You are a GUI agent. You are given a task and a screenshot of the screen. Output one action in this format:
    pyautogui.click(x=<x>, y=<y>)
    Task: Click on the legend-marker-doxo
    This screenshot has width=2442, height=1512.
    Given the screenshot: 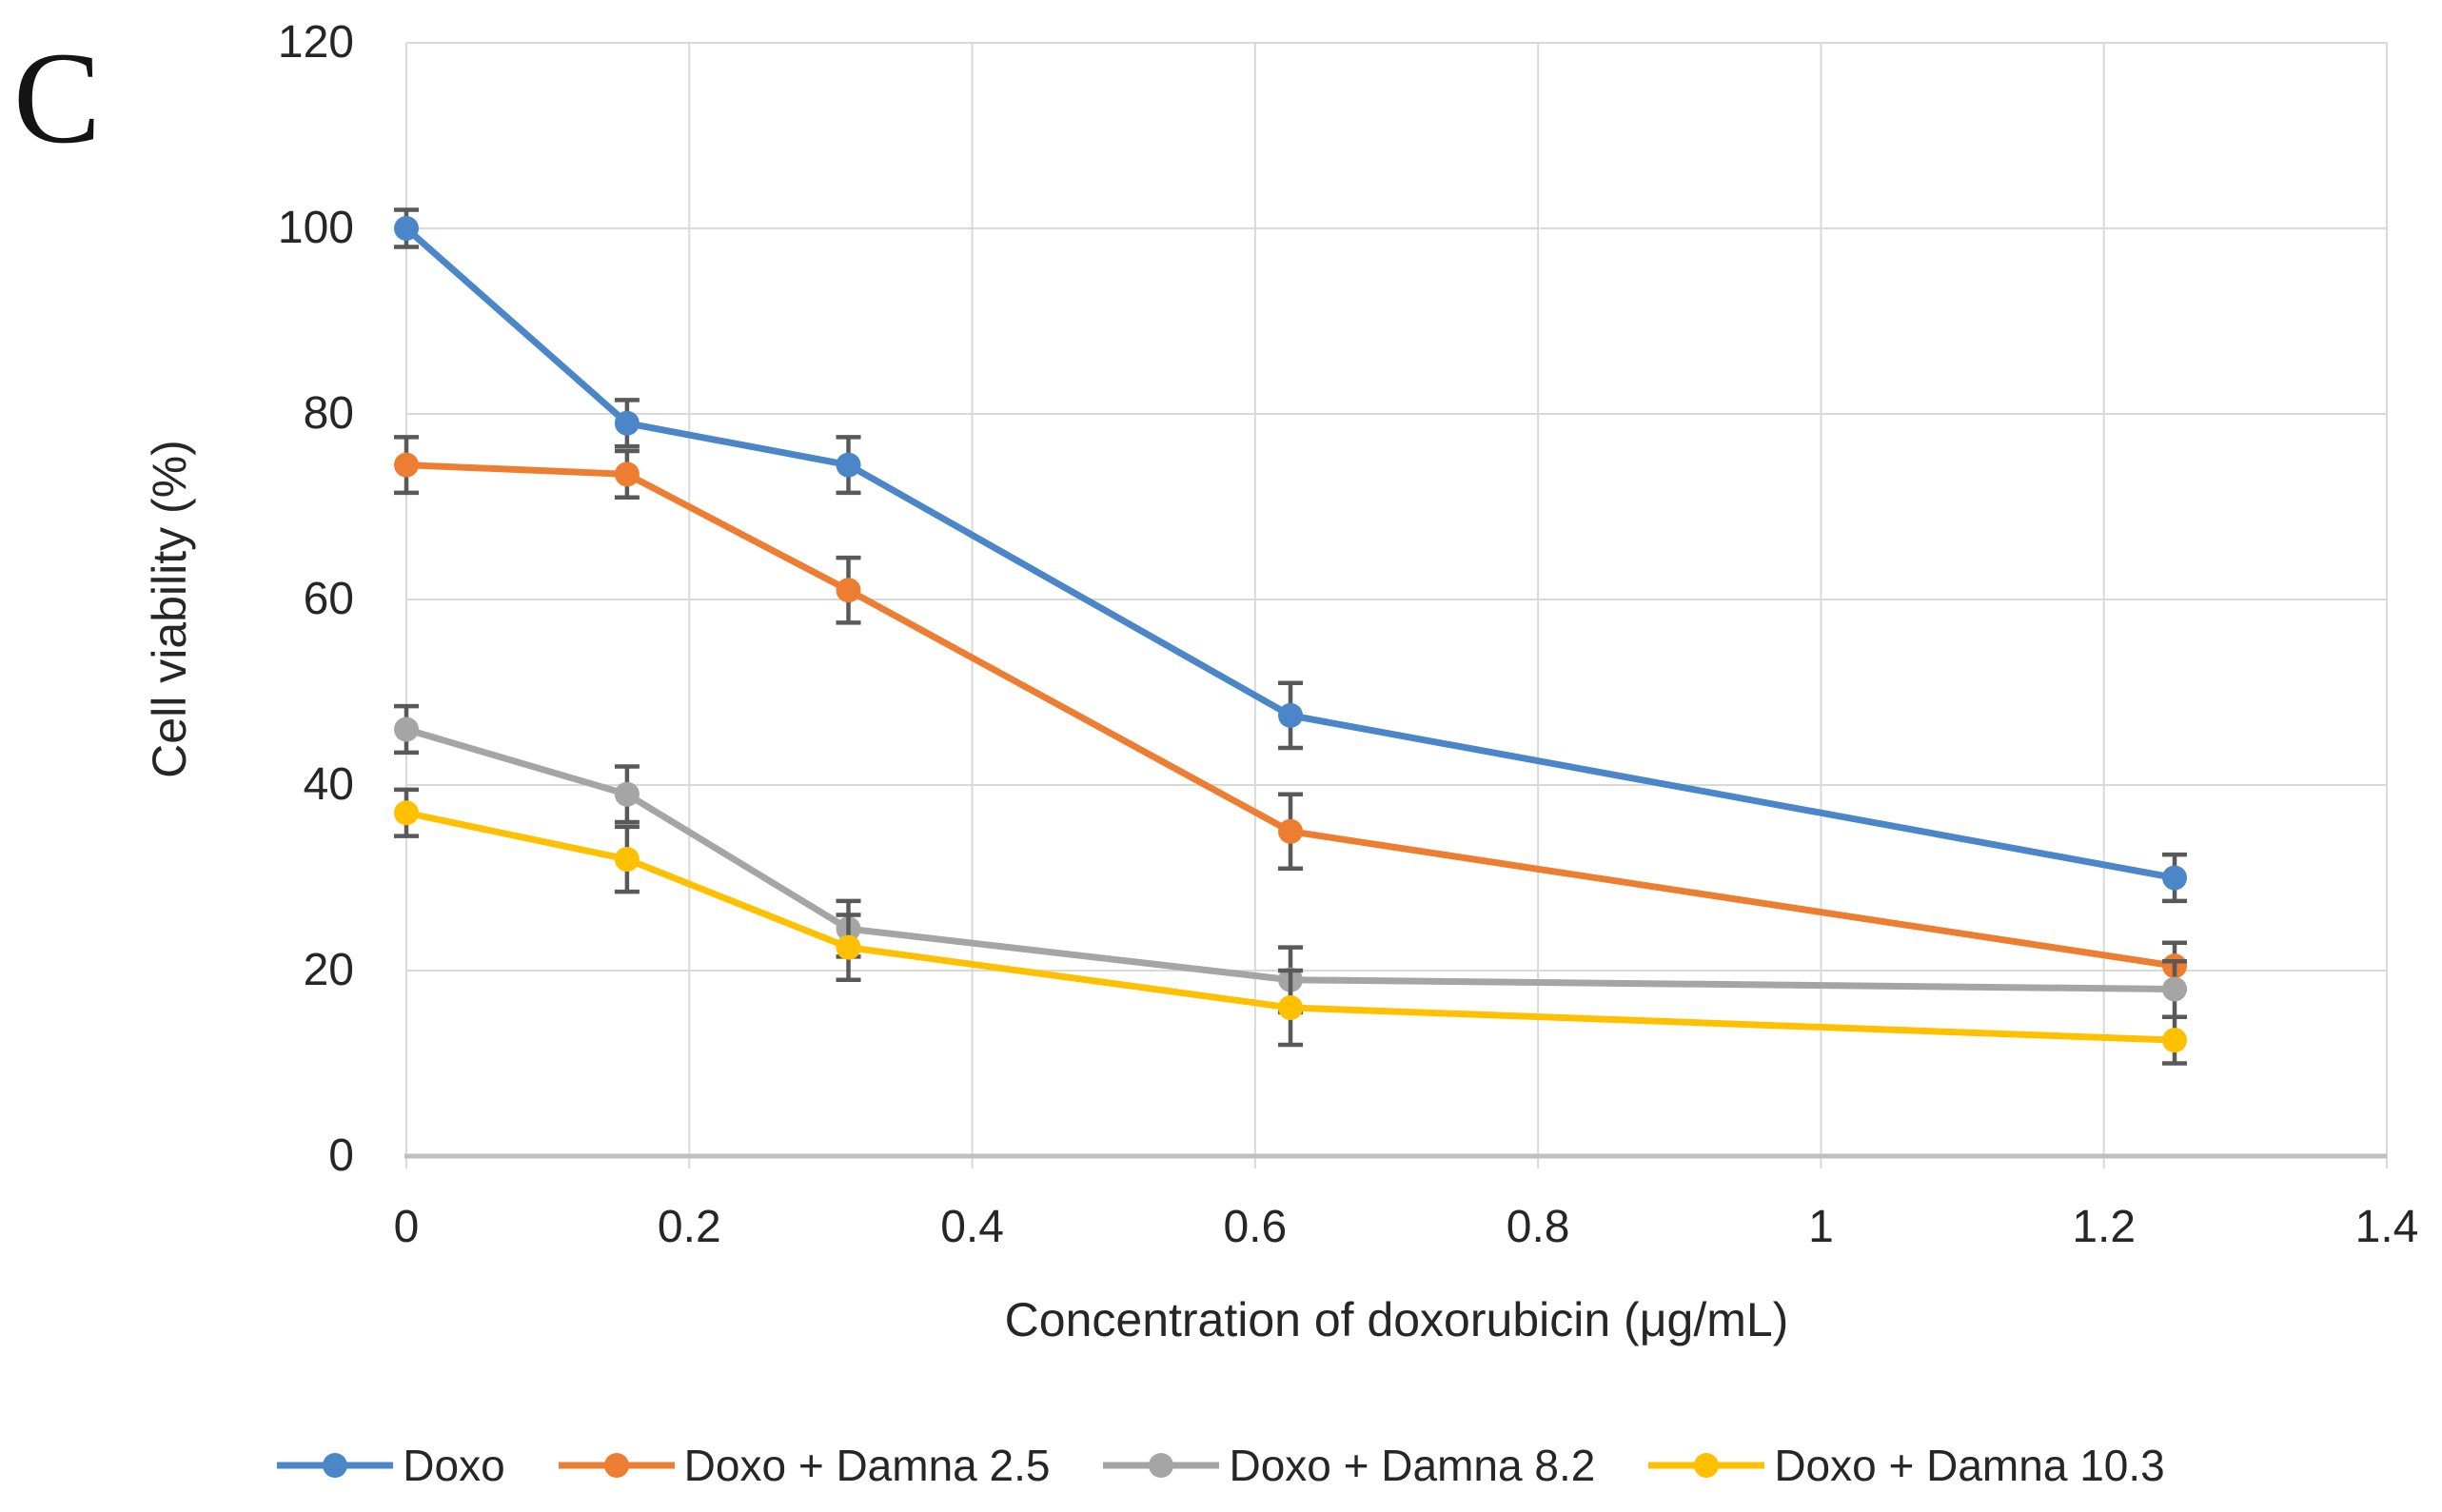 What is the action you would take?
    pyautogui.click(x=336, y=1465)
    